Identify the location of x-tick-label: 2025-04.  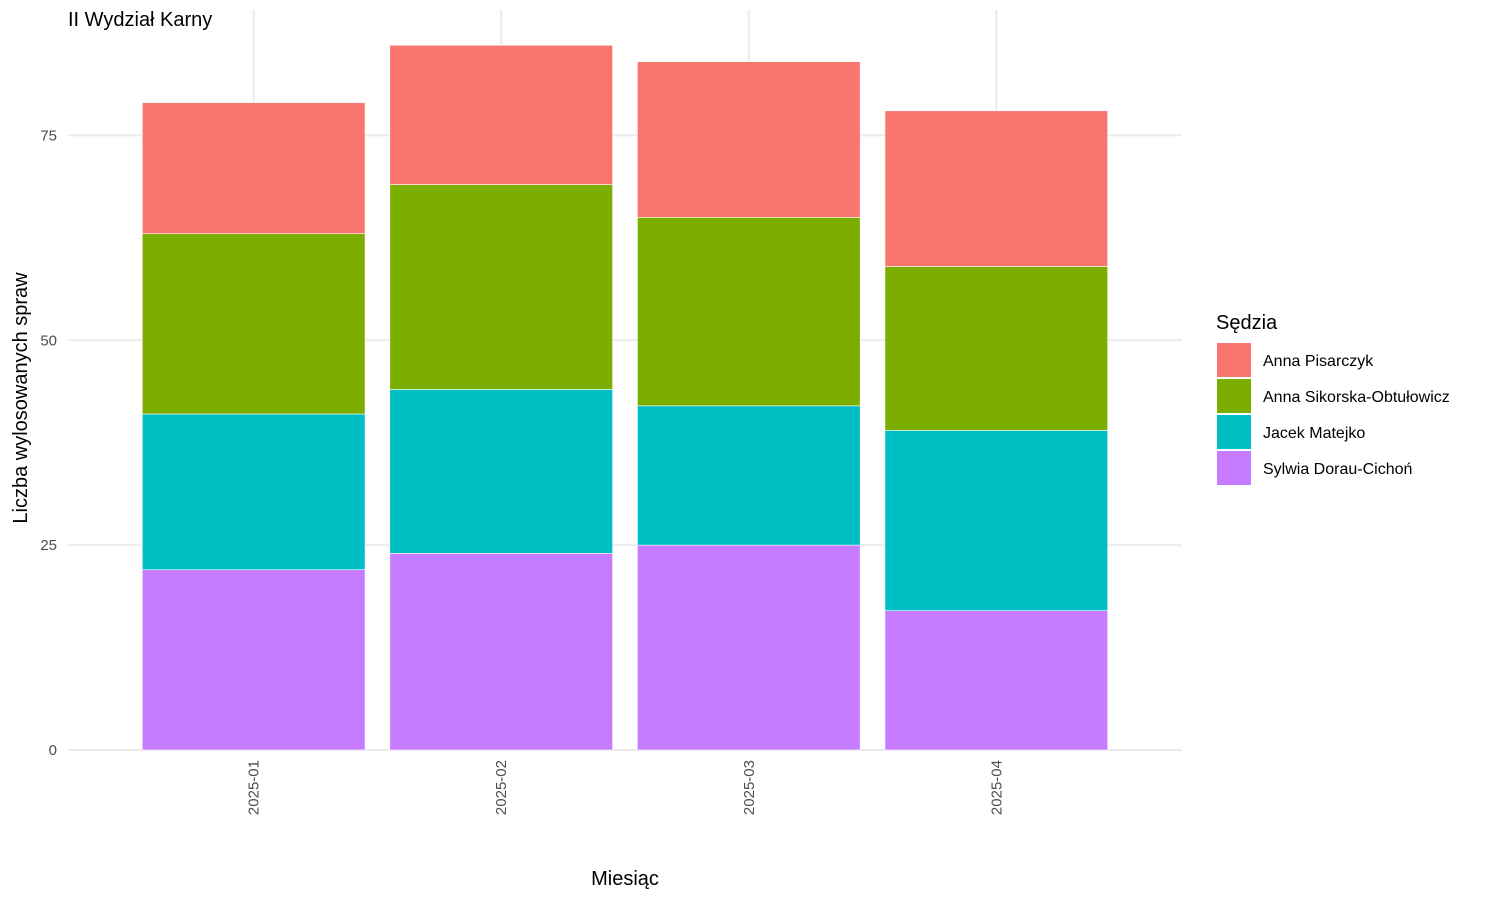
(996, 787).